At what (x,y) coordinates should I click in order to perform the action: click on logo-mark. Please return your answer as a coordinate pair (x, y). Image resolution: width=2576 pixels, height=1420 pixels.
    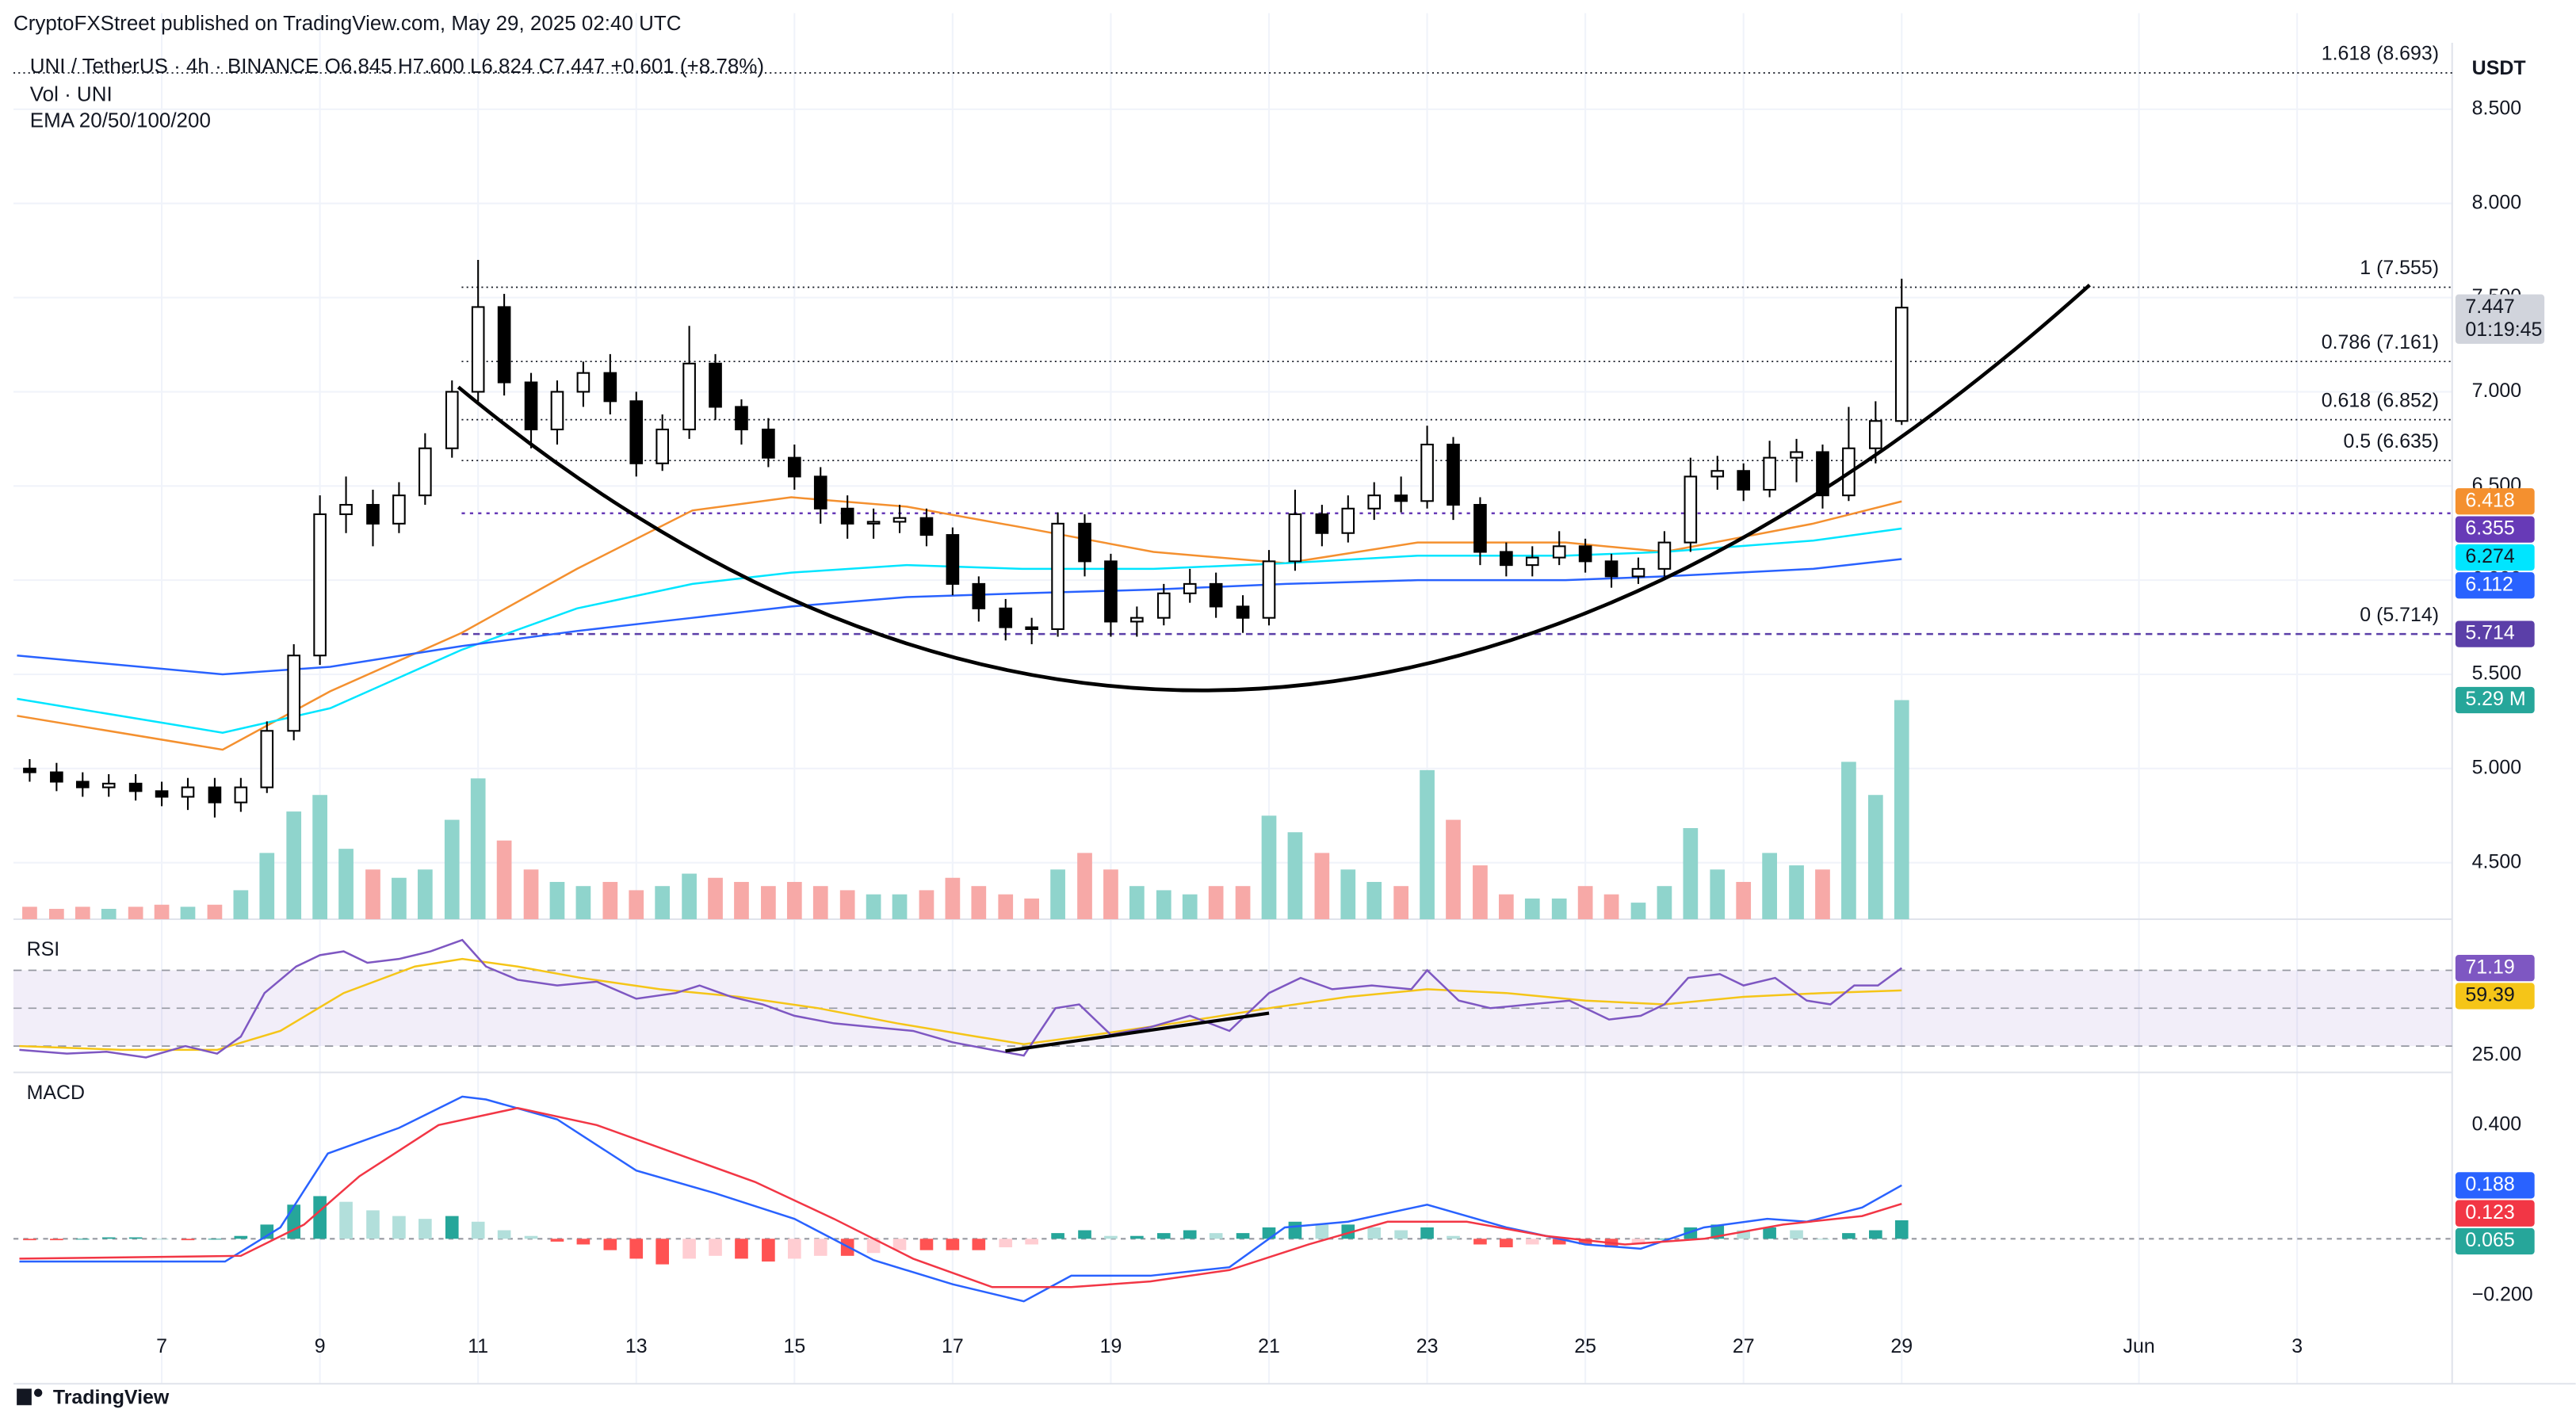
    Looking at the image, I should click on (24, 1397).